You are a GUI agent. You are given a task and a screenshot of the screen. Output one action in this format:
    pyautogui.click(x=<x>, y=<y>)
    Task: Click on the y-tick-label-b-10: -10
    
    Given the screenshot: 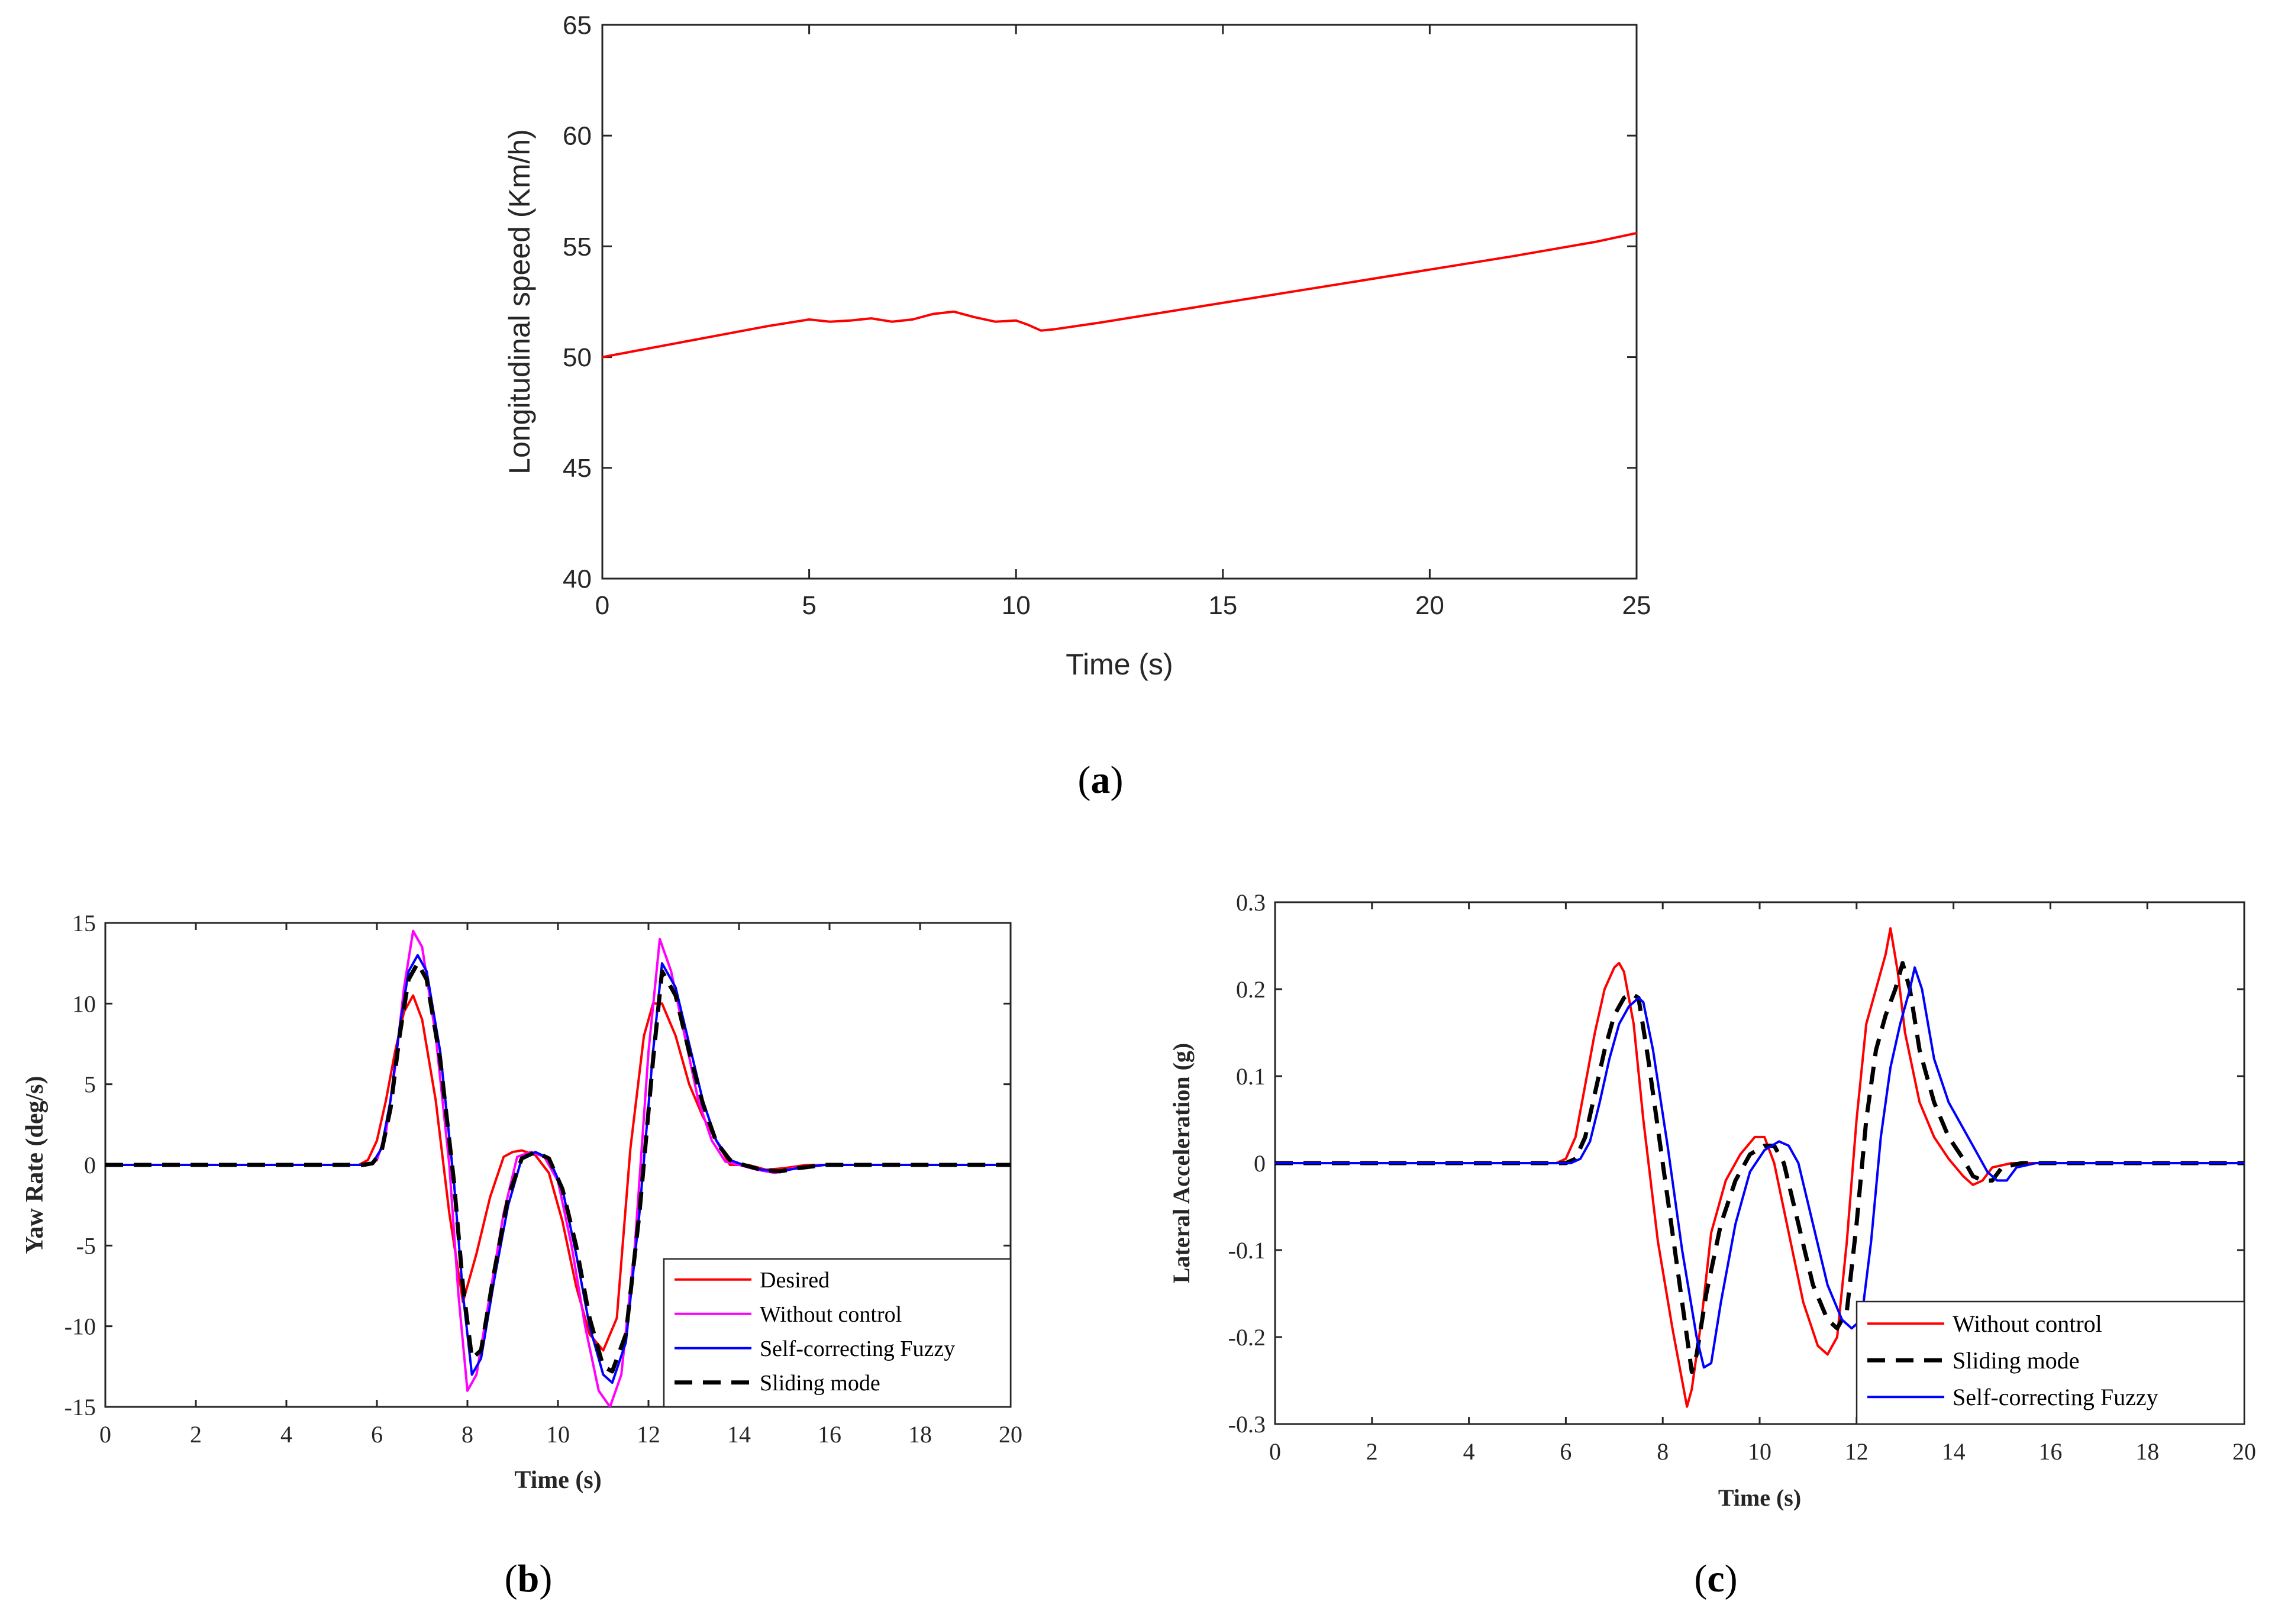 What is the action you would take?
    pyautogui.click(x=80, y=1326)
    